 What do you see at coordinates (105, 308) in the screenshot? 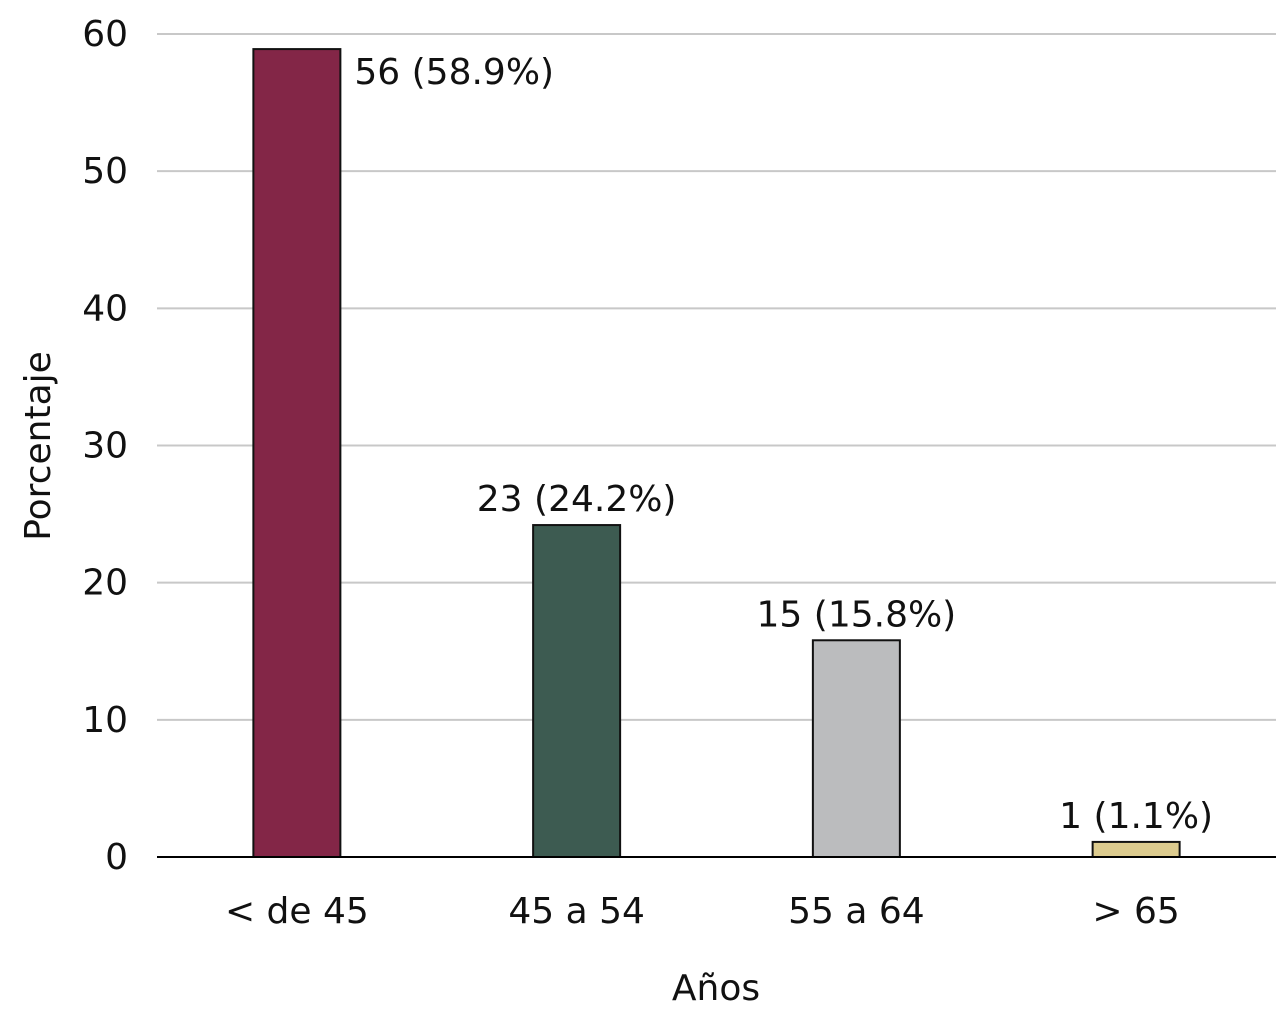
I see `y-tick-label: 40` at bounding box center [105, 308].